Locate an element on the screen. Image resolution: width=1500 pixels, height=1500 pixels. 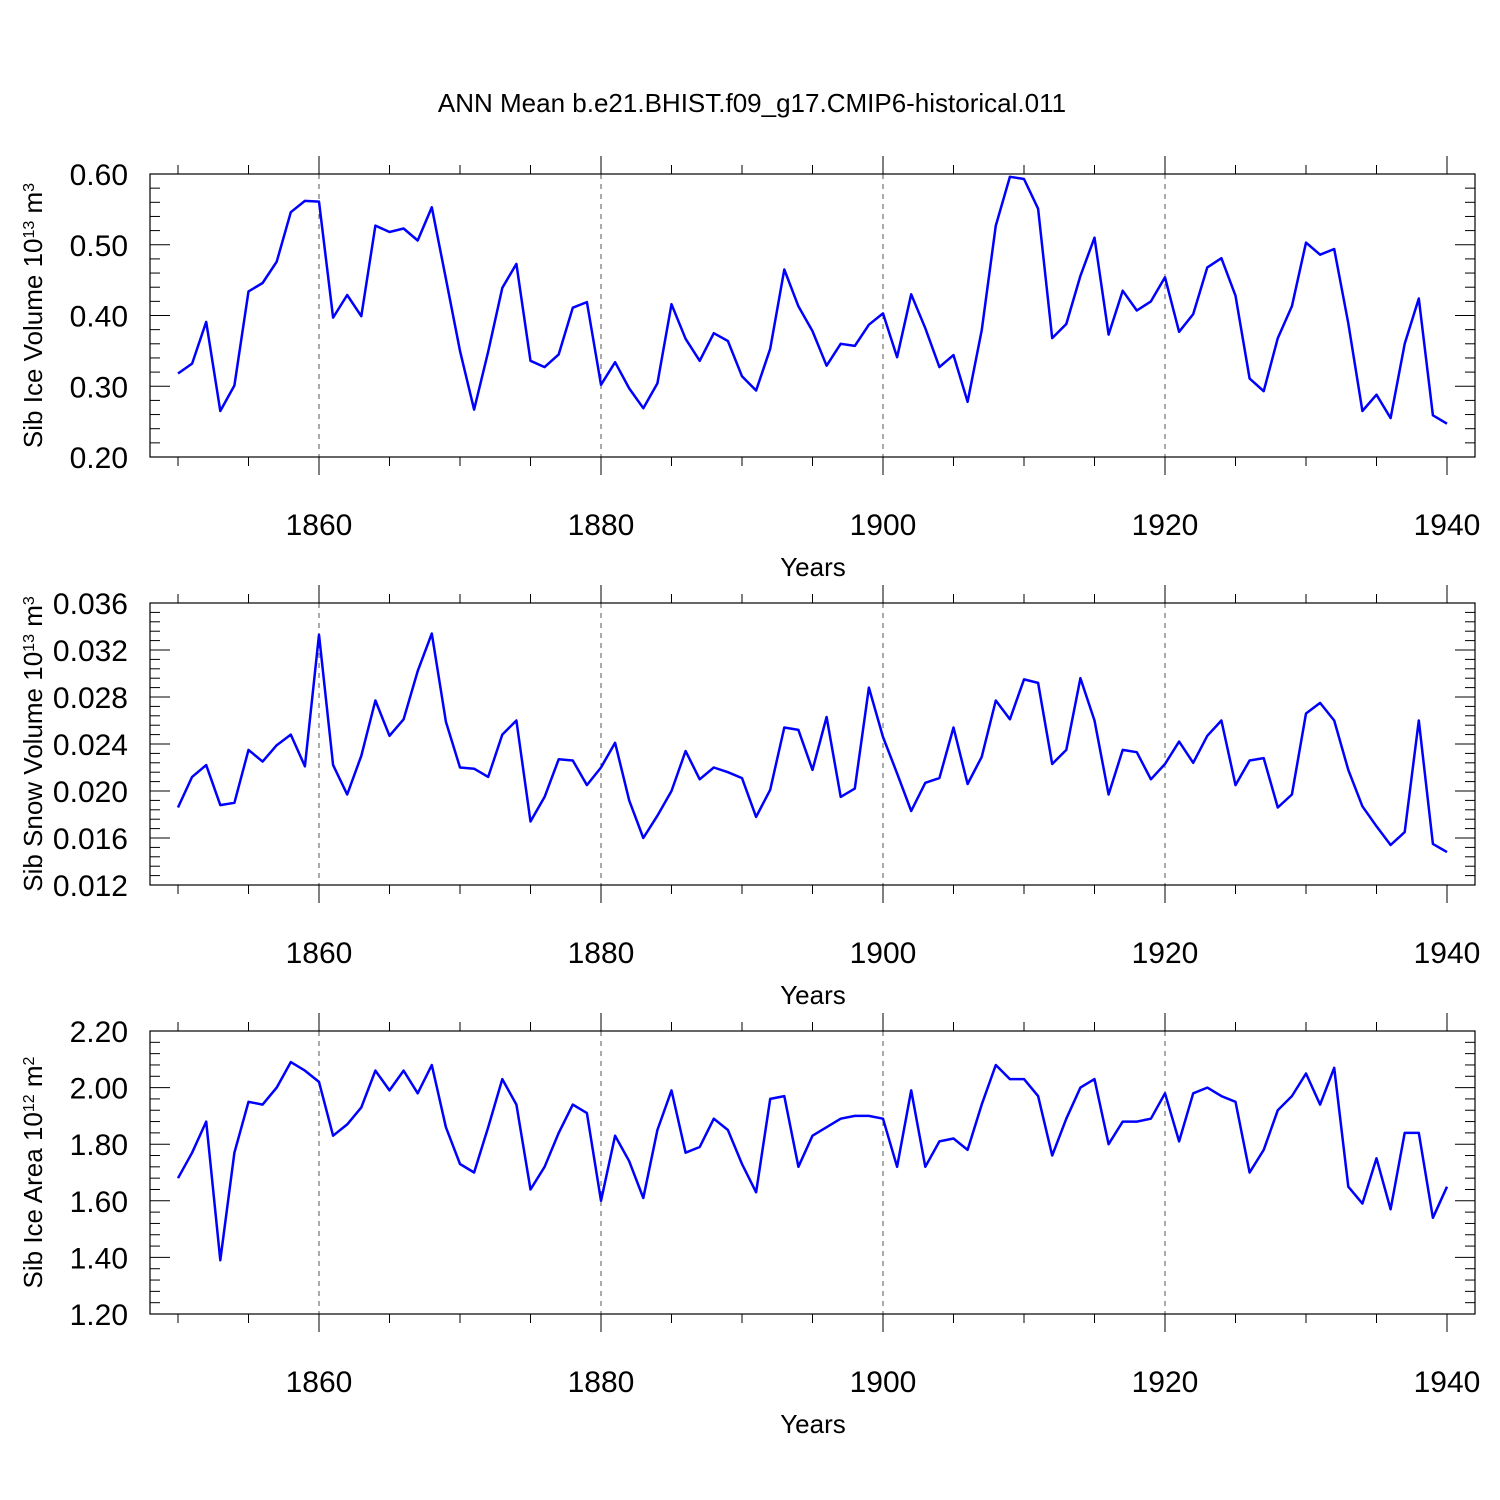
y-tick-label: 0.024 is located at coordinates (90, 745).